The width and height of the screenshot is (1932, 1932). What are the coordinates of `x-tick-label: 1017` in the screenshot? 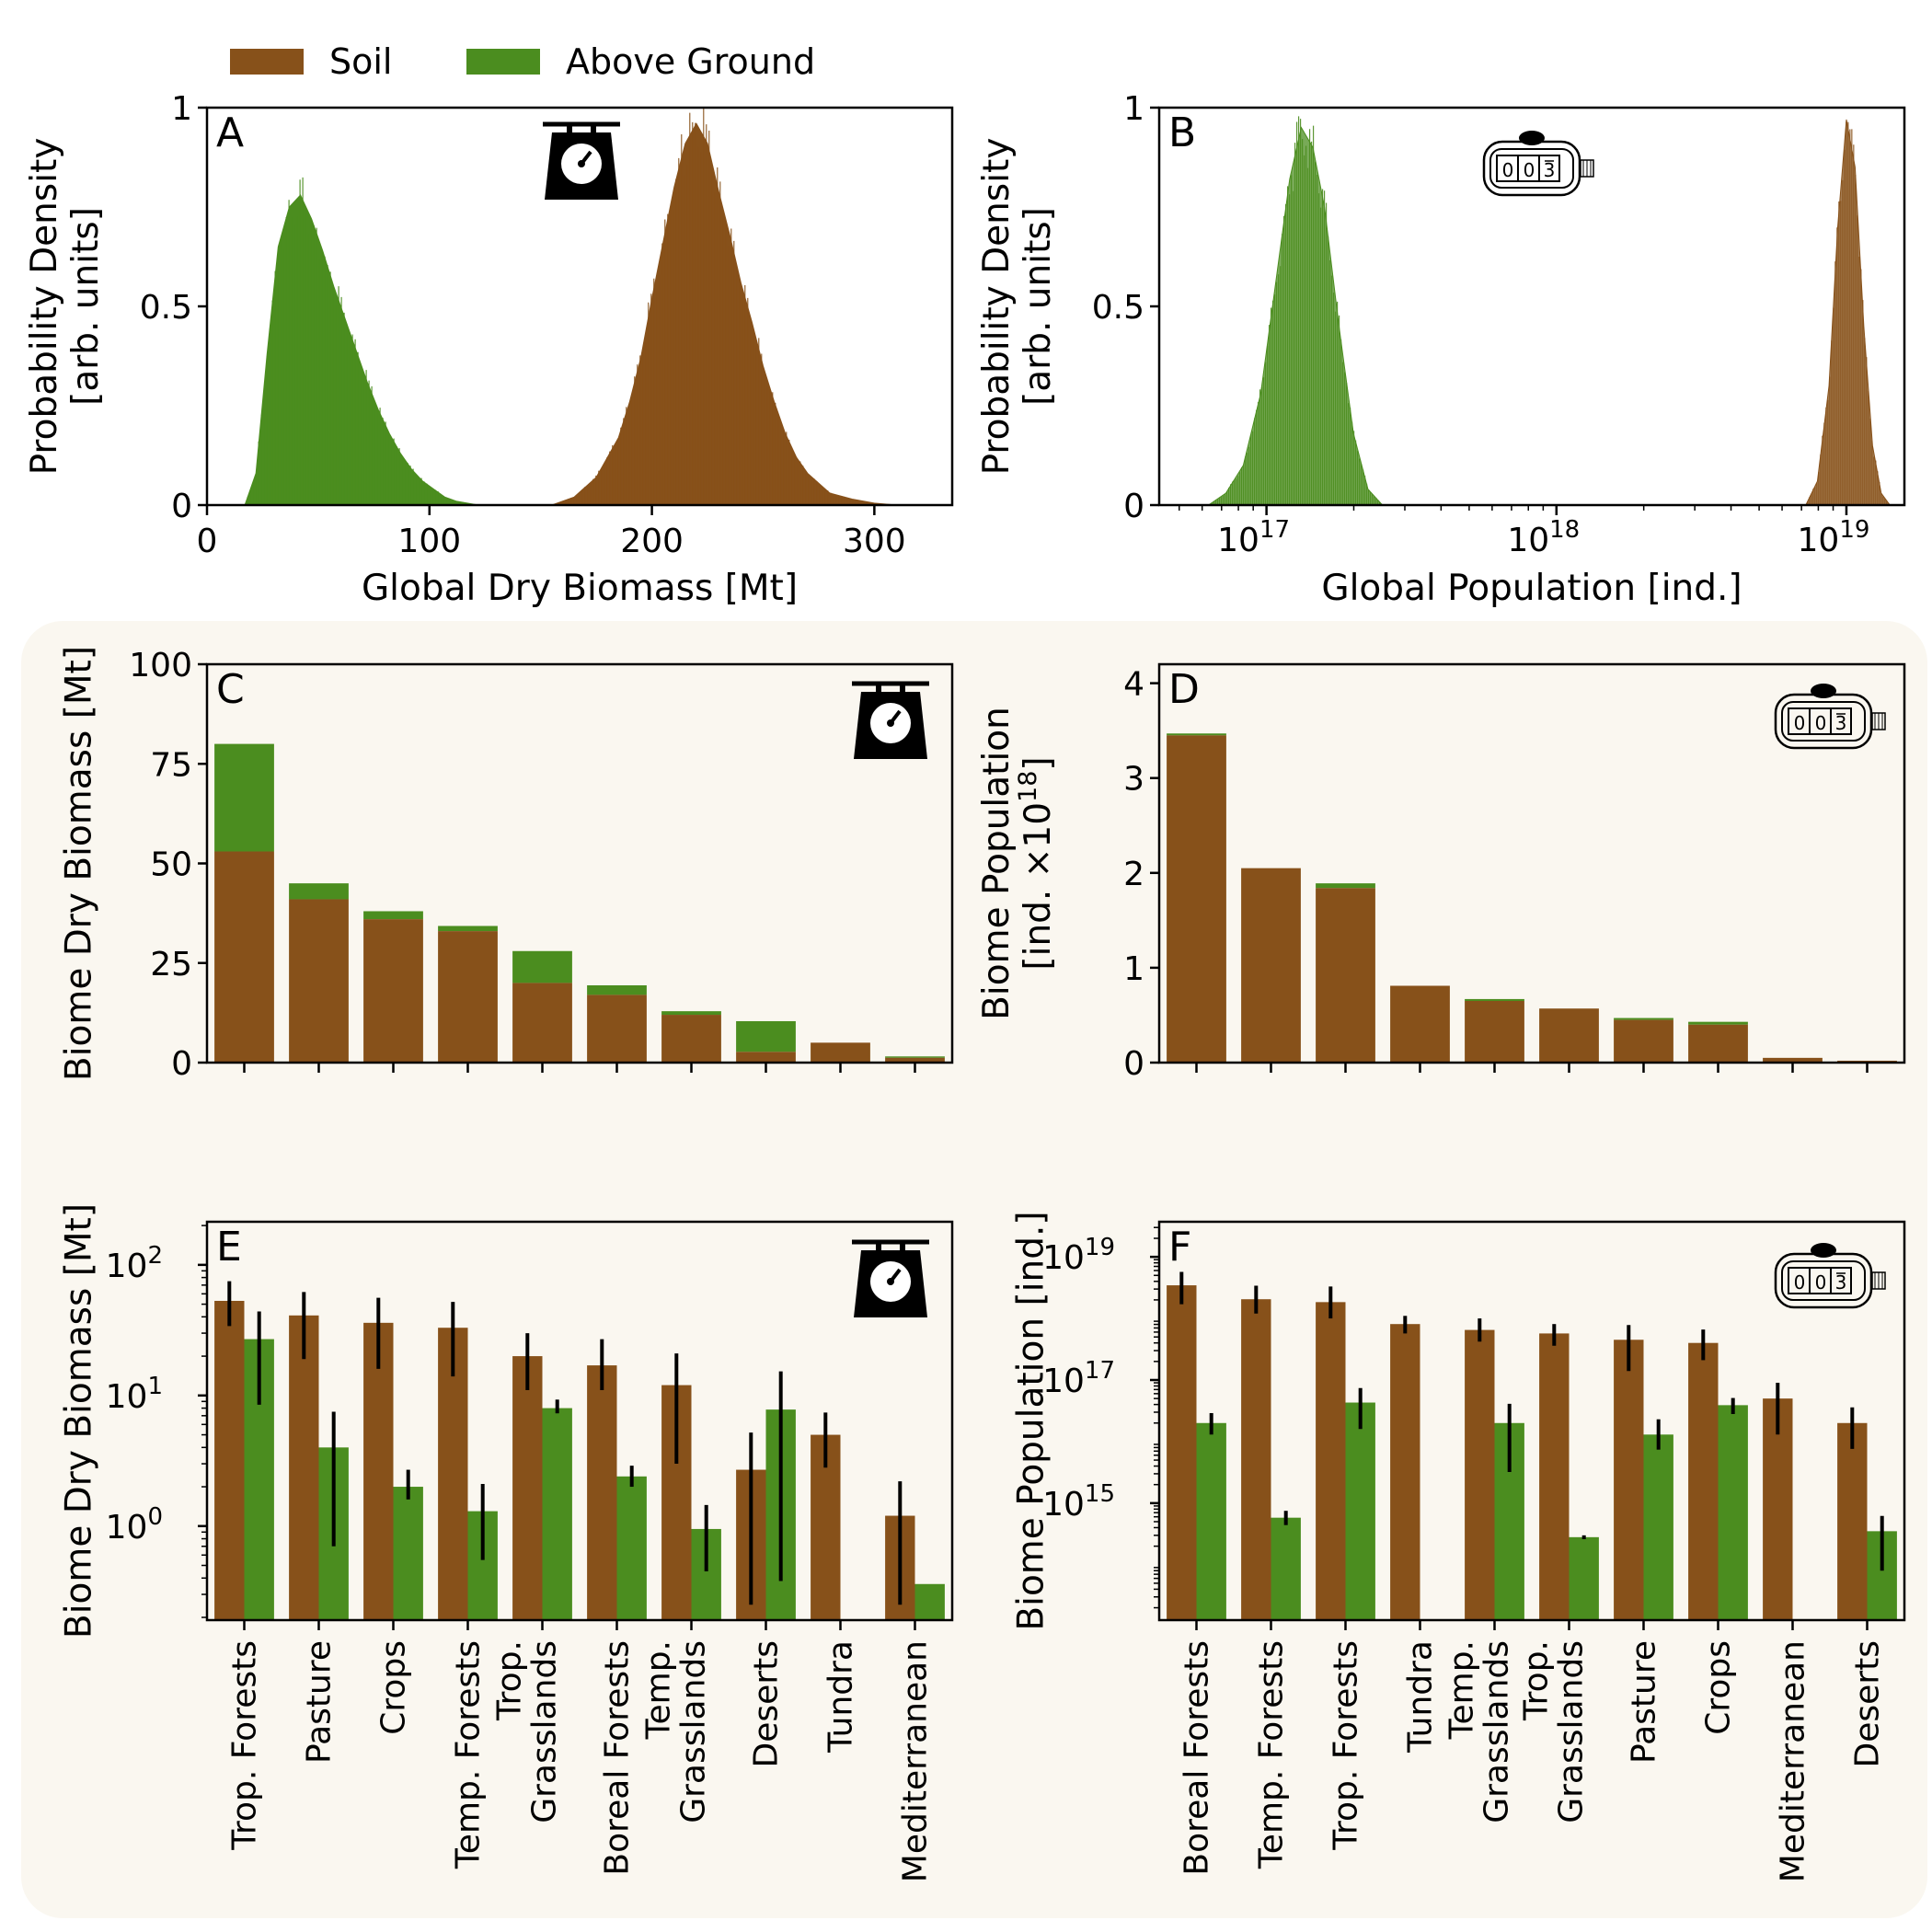 It's located at (1253, 537).